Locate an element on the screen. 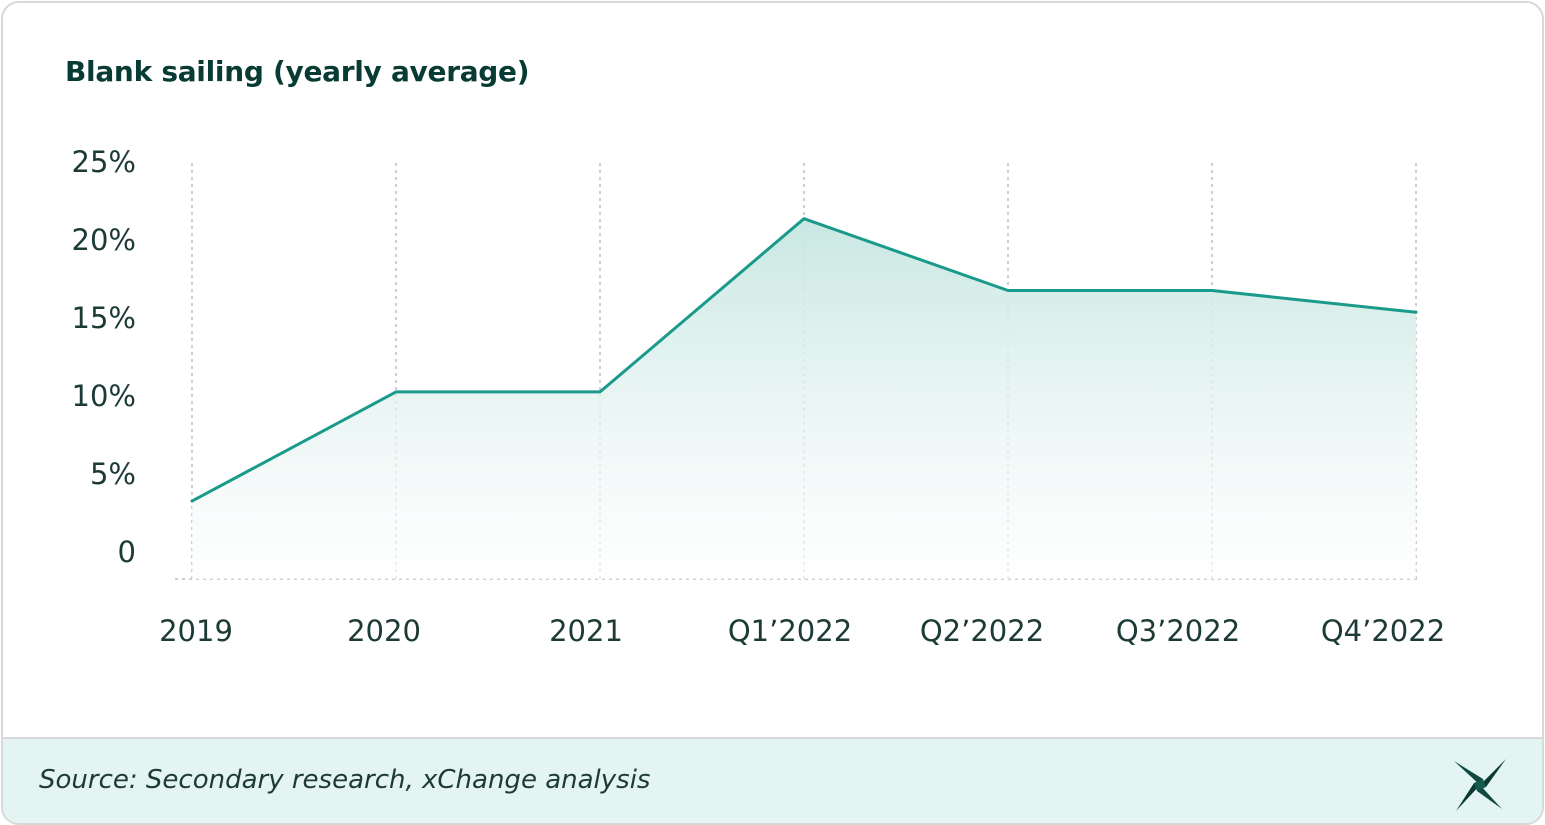 The height and width of the screenshot is (825, 1545). y-tick-label: 15% is located at coordinates (104, 318).